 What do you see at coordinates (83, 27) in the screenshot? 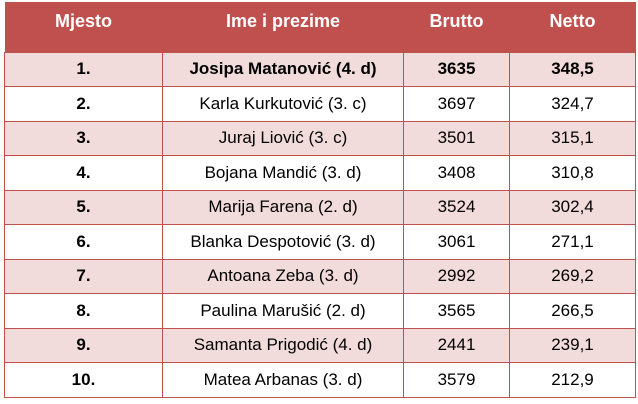
I see `header-place: Mjesto` at bounding box center [83, 27].